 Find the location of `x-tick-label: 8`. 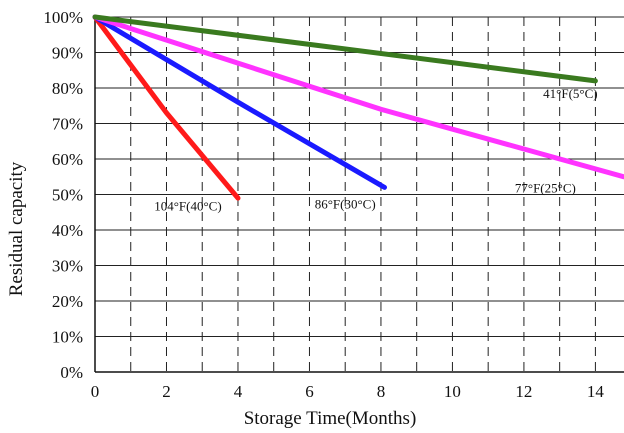

x-tick-label: 8 is located at coordinates (381, 391).